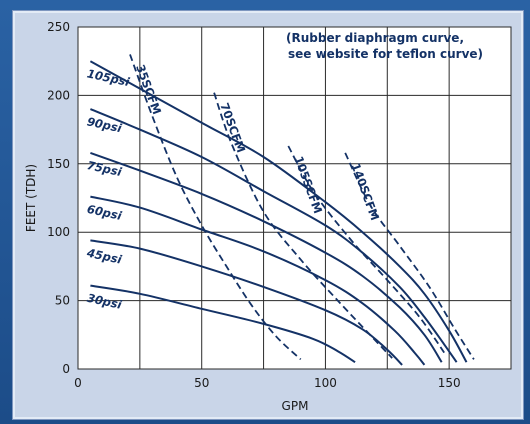 The height and width of the screenshot is (424, 530). What do you see at coordinates (31, 198) in the screenshot?
I see `y-axis-label: FEET (TDH)` at bounding box center [31, 198].